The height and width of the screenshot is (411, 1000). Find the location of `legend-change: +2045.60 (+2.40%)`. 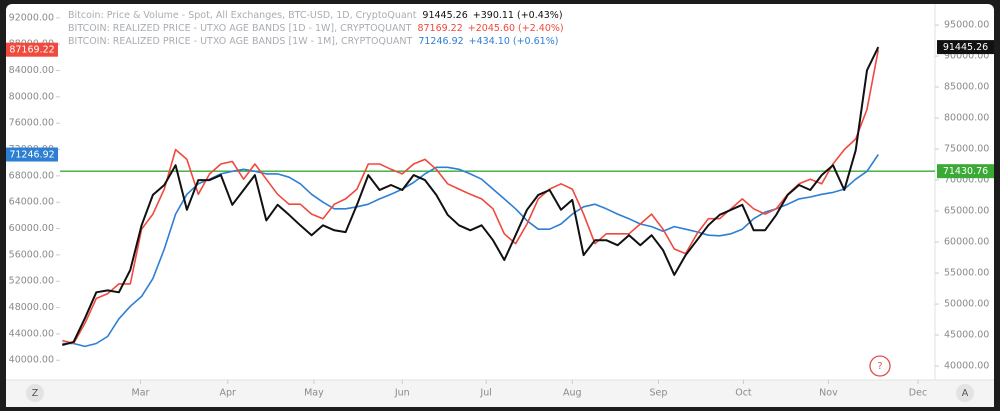

legend-change: +2045.60 (+2.40%) is located at coordinates (516, 28).